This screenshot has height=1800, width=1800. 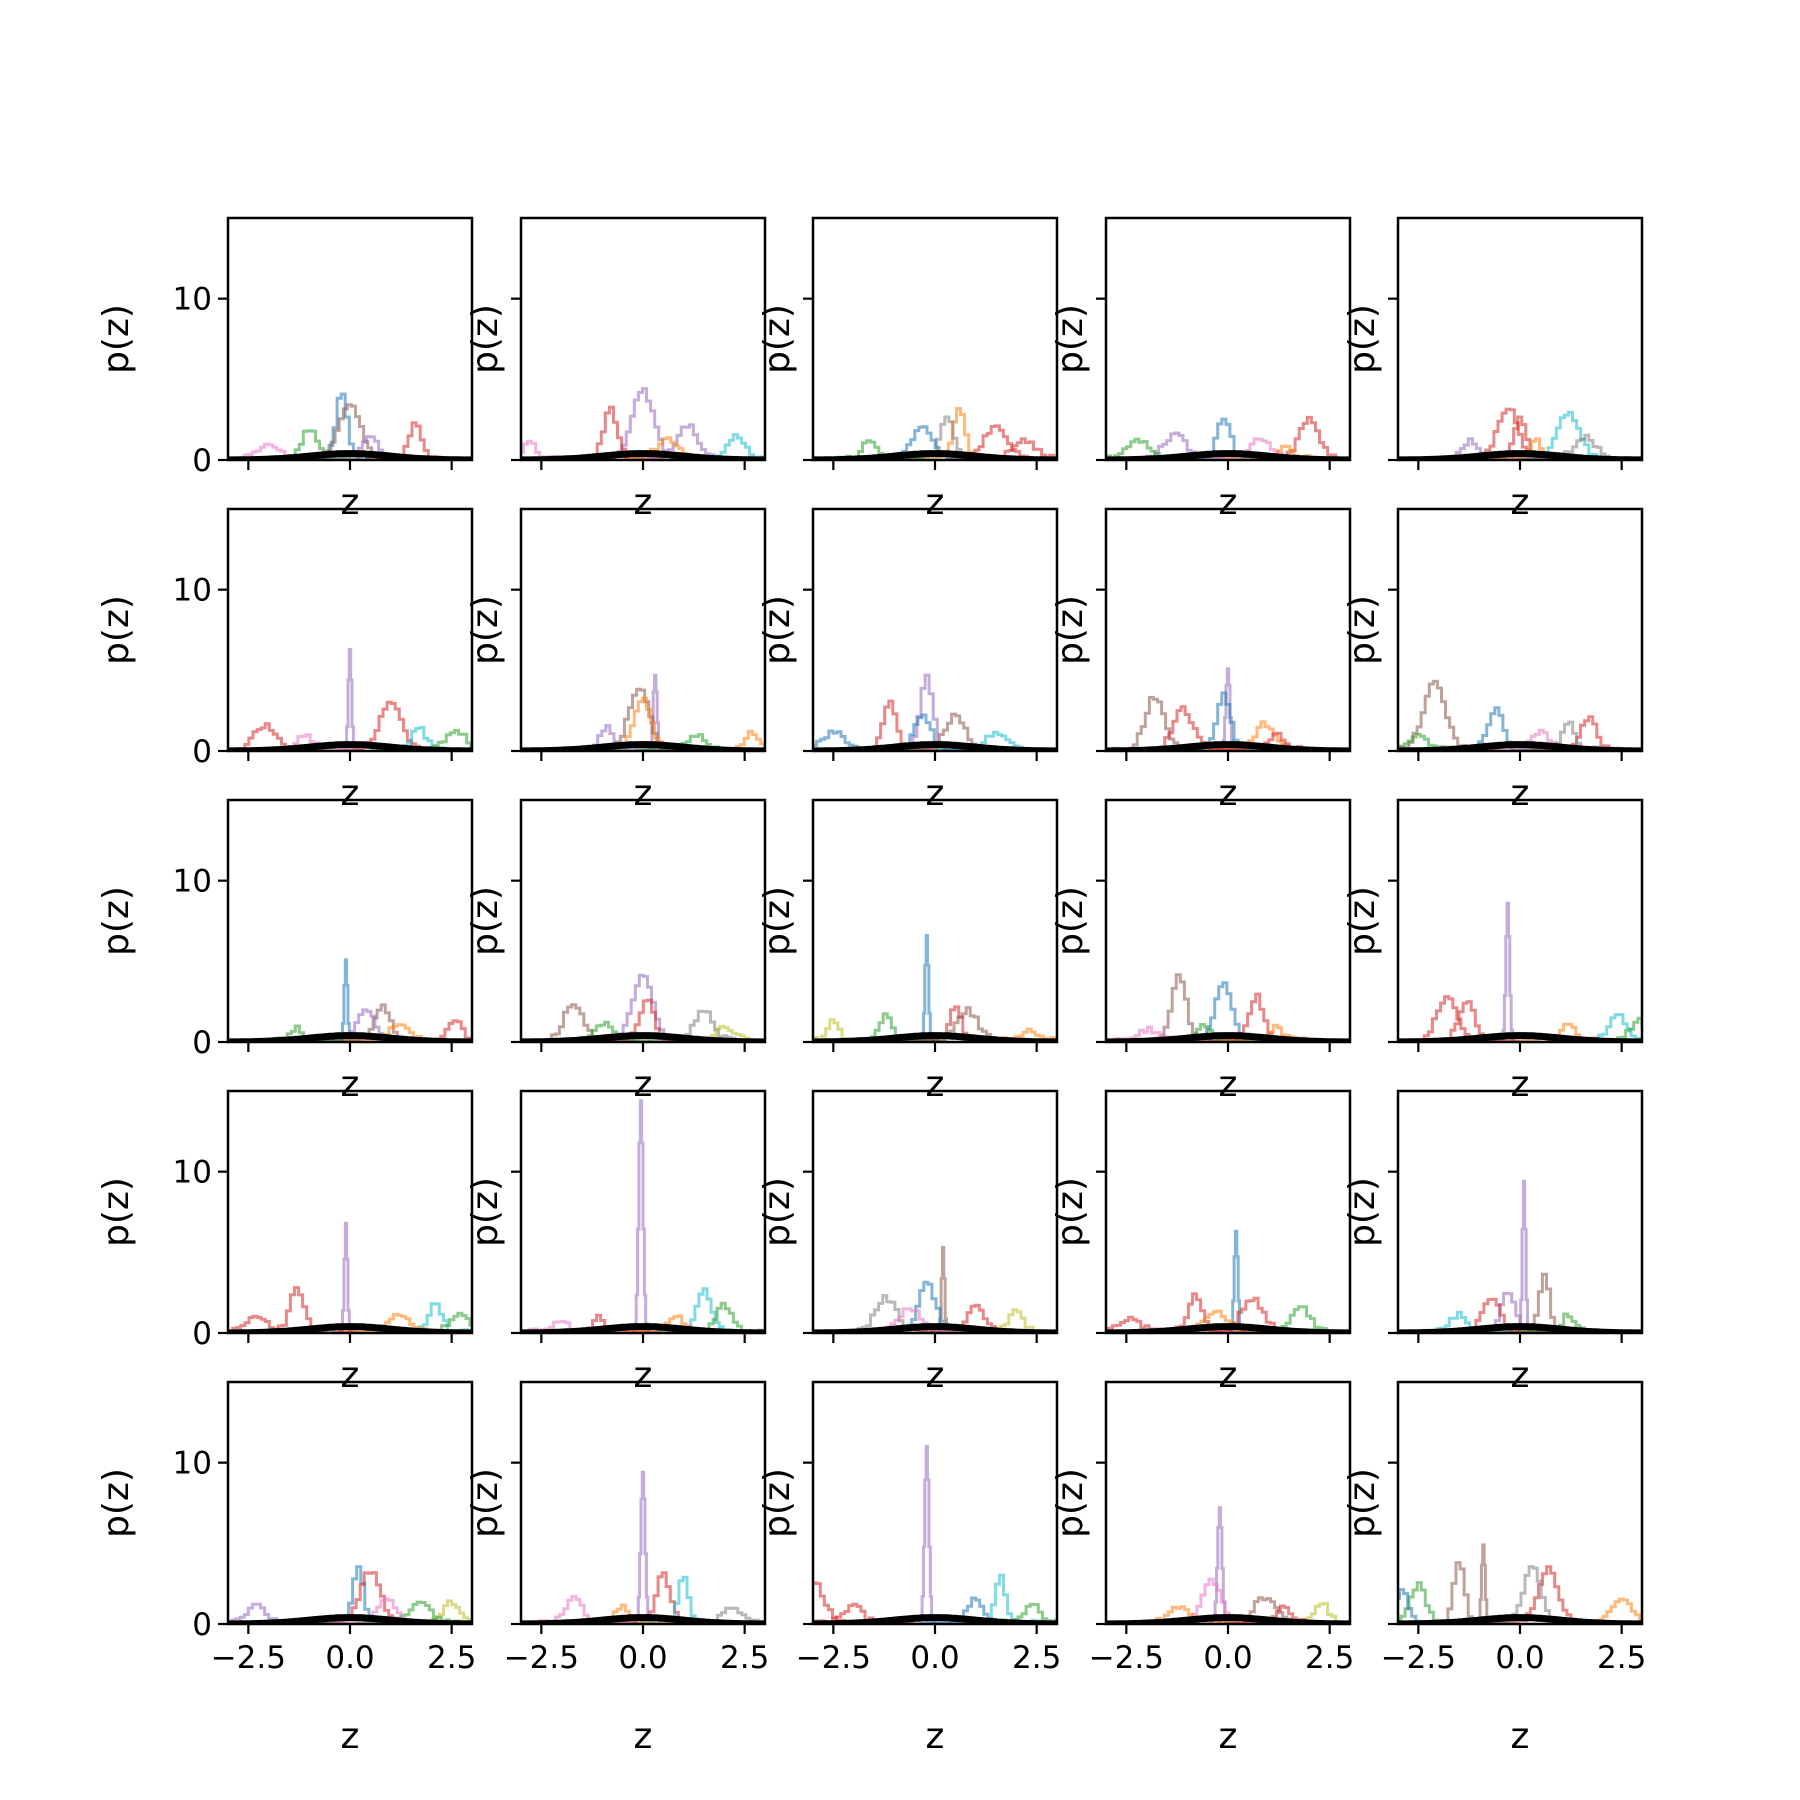 What do you see at coordinates (908, 1242) in the screenshot?
I see `subplot-r3-c2: z p(z)` at bounding box center [908, 1242].